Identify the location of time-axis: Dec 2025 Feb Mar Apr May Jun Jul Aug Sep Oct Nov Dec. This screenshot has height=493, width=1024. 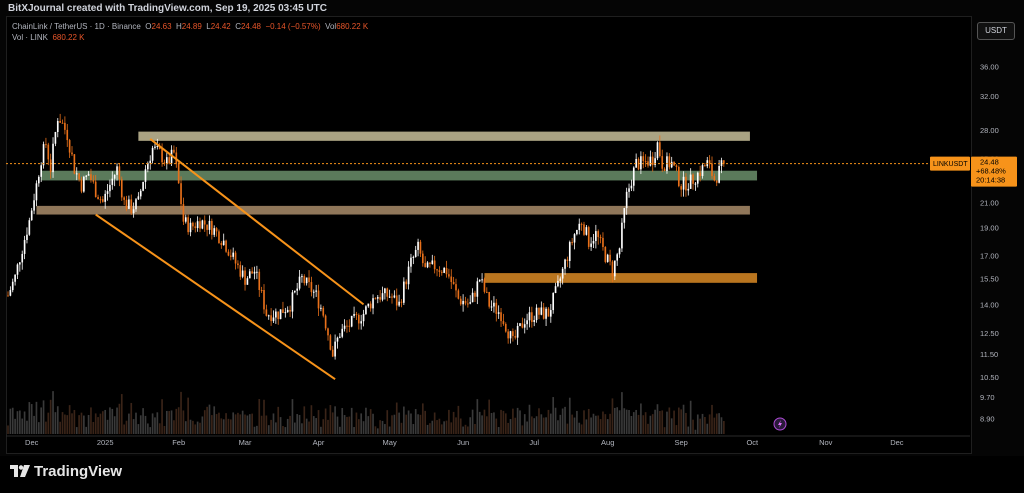
(488, 441).